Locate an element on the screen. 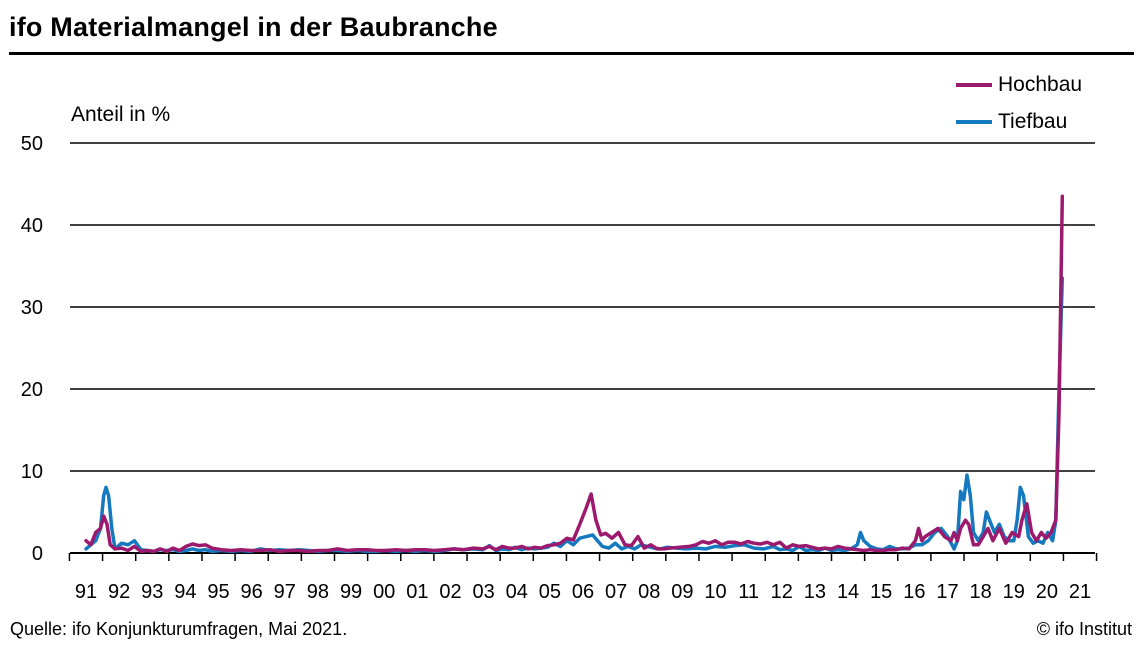 The width and height of the screenshot is (1144, 653). x-tick-label: 17 is located at coordinates (947, 592).